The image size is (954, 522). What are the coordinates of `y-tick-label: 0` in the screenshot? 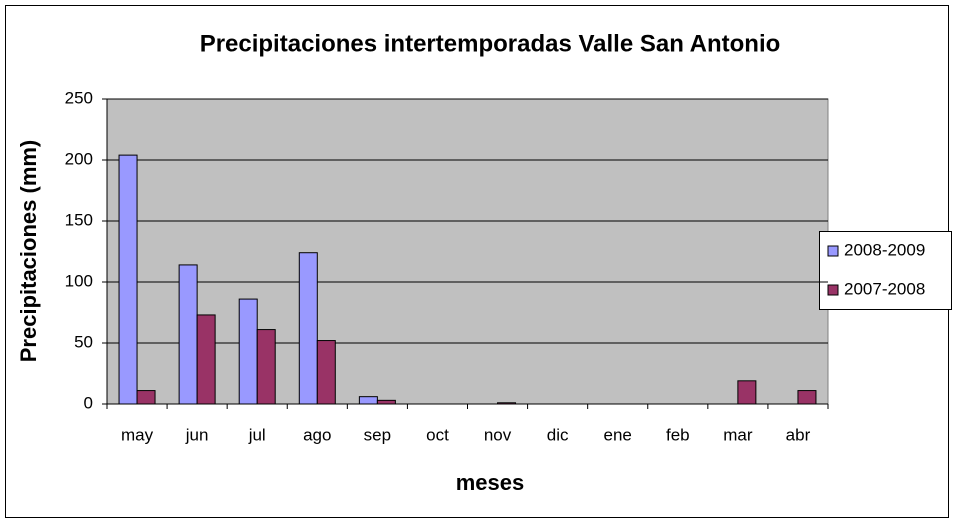 It's located at (88, 402).